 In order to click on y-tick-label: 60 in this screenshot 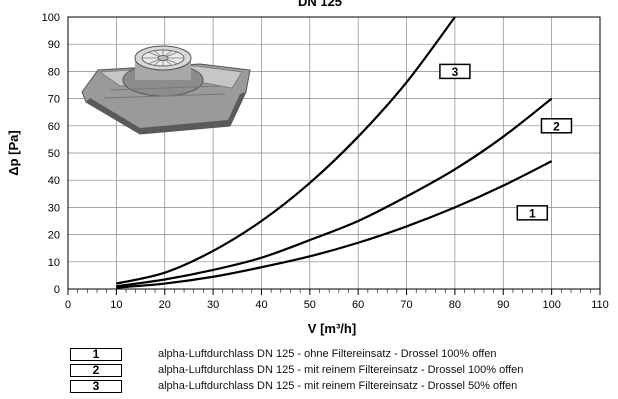, I will do `click(54, 127)`.